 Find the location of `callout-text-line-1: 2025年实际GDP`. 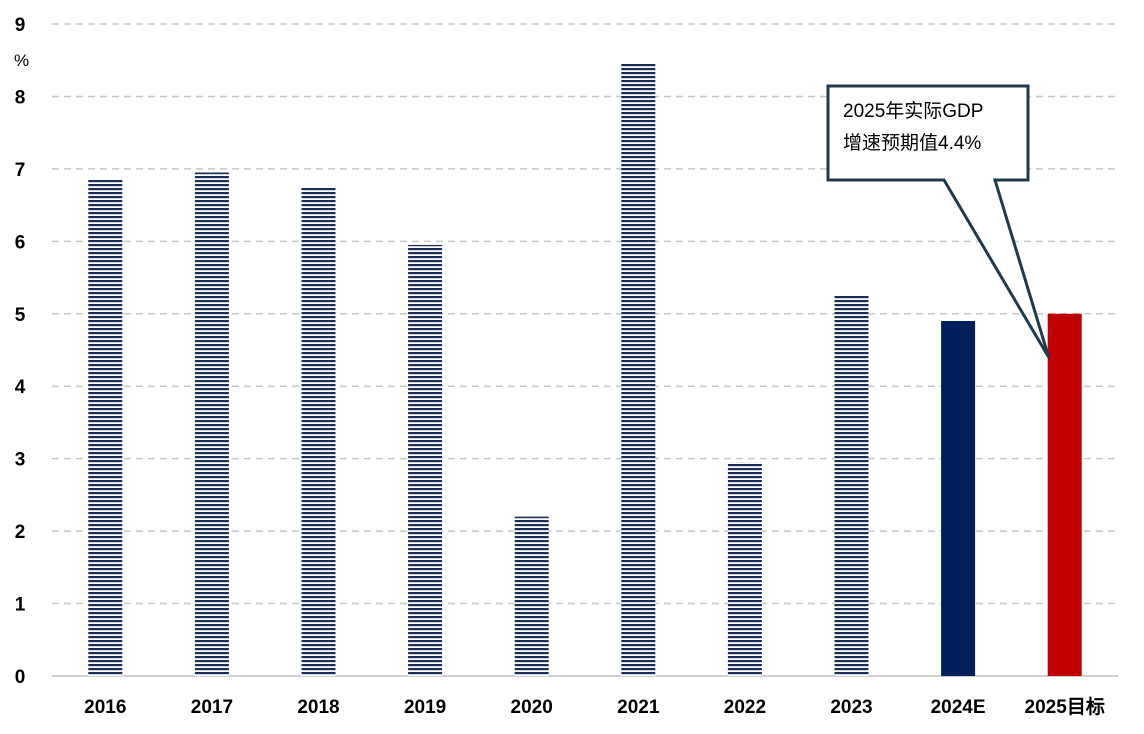

callout-text-line-1: 2025年实际GDP is located at coordinates (913, 111).